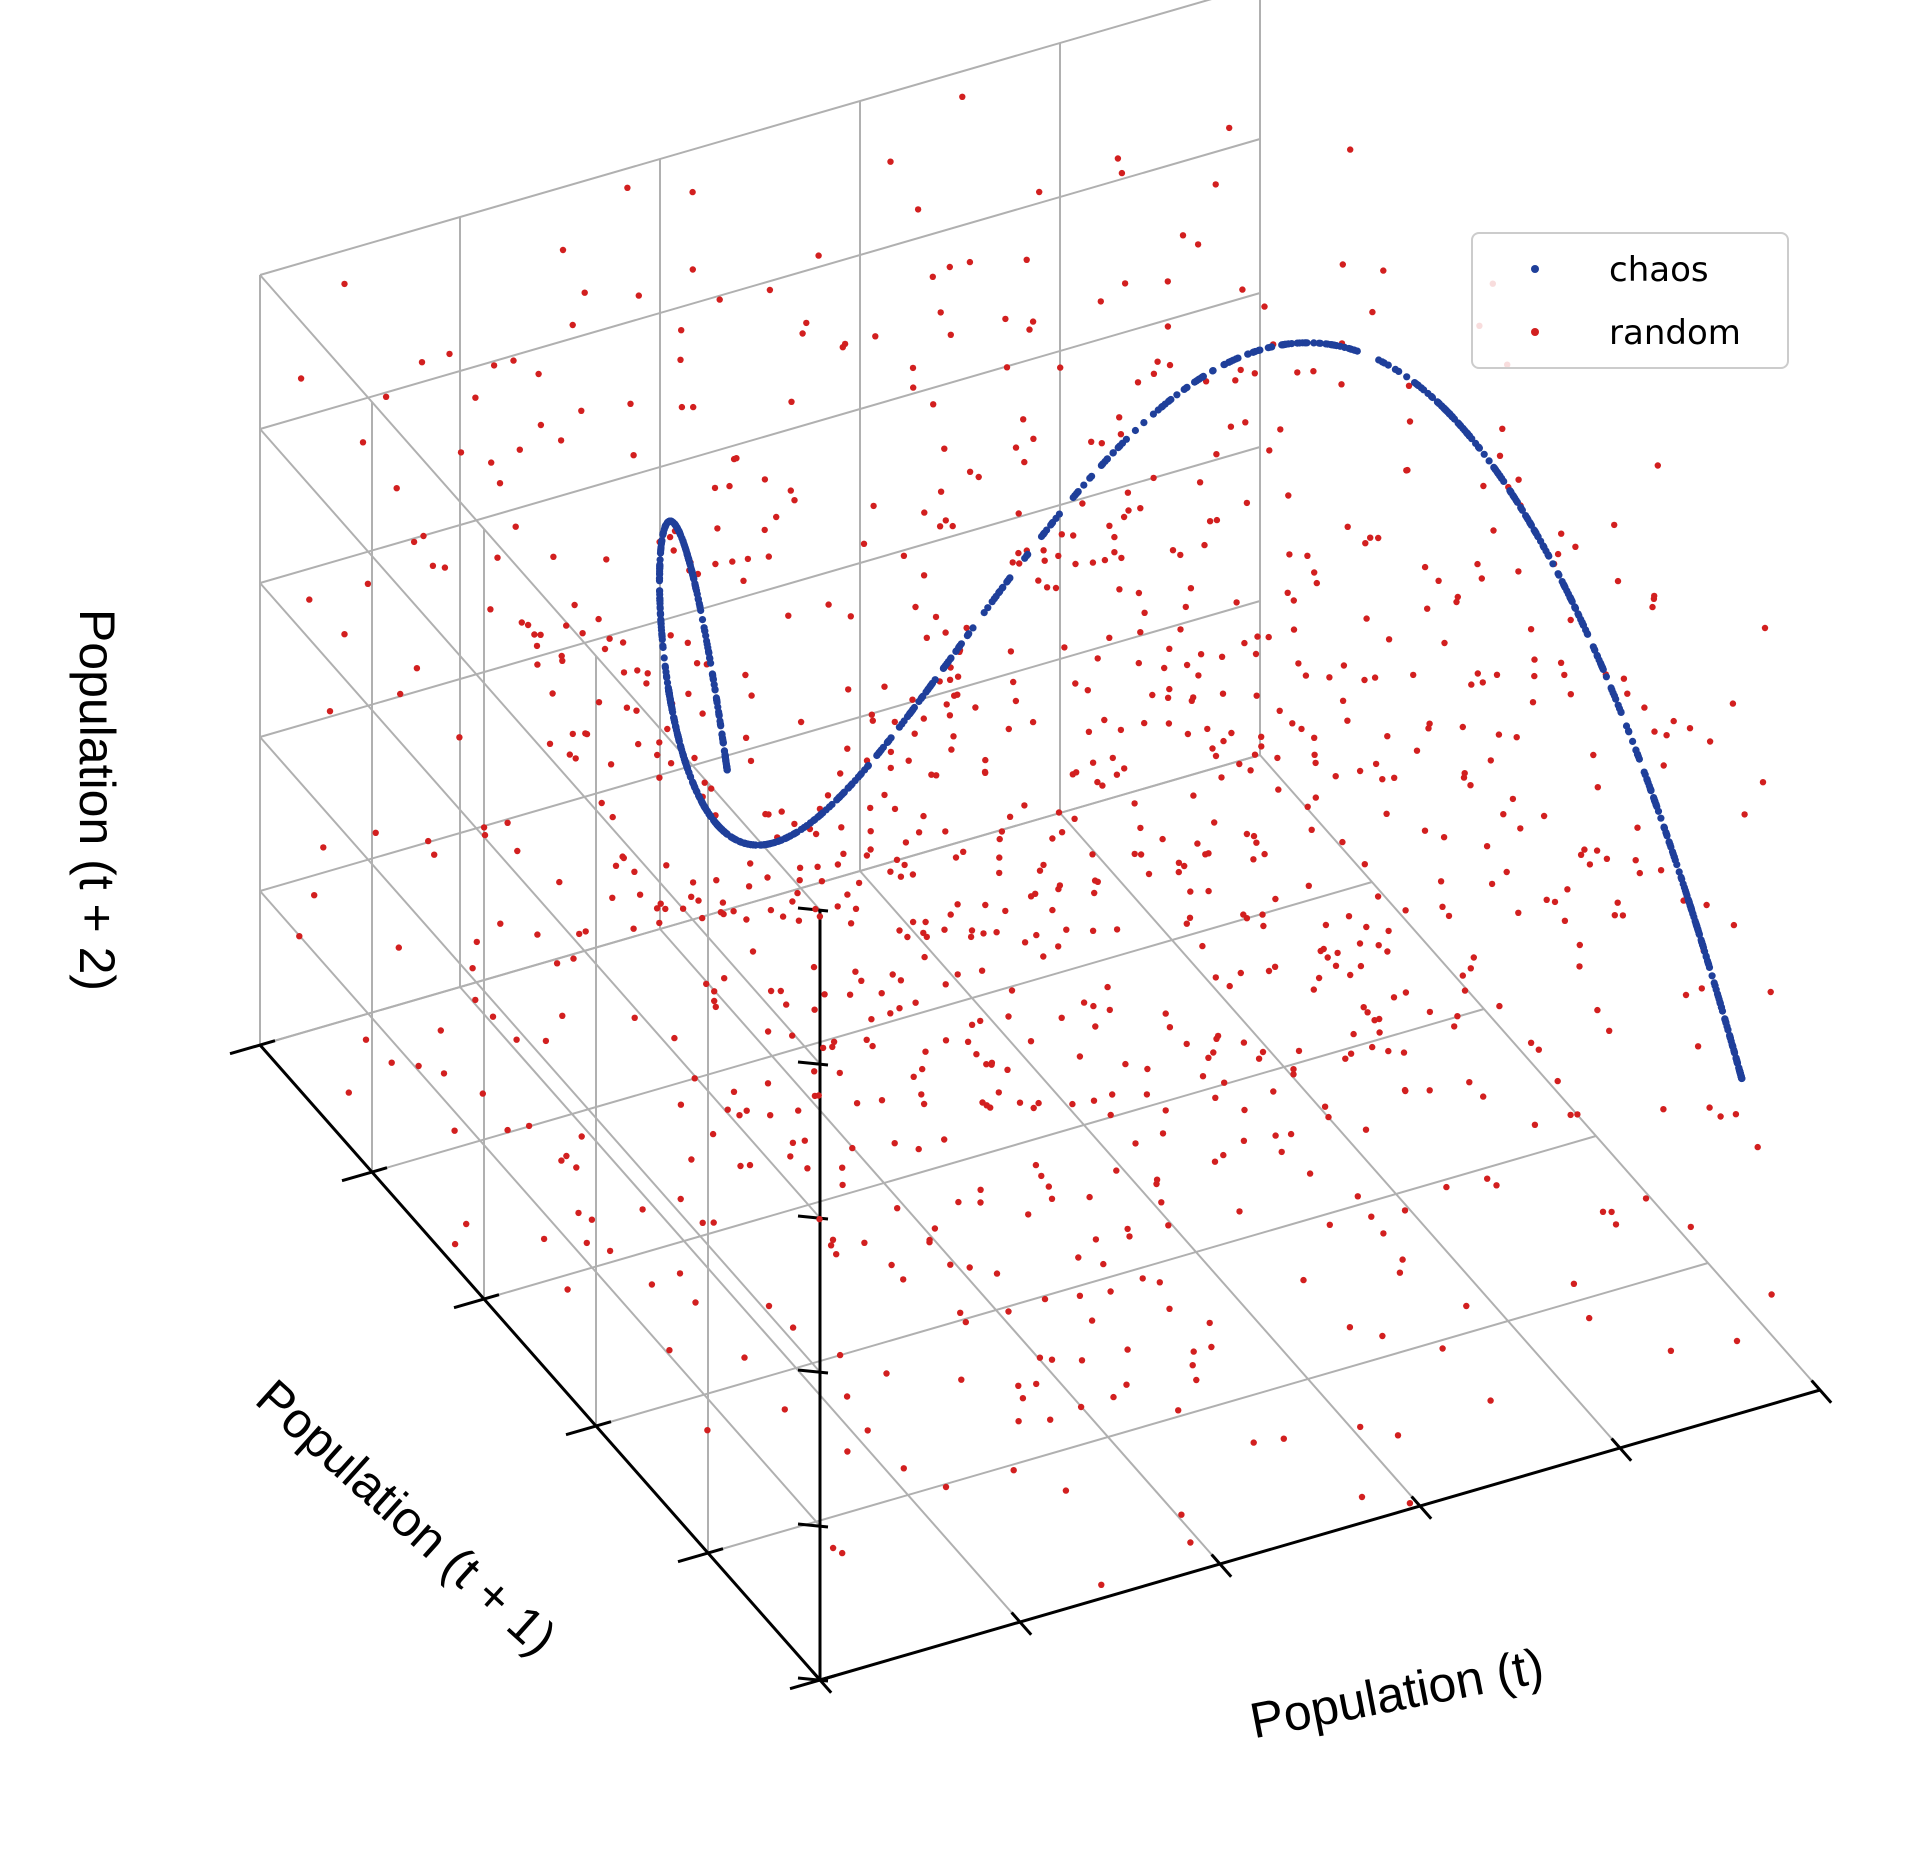  I want to click on right-wall-grid-line, so click(760, 592).